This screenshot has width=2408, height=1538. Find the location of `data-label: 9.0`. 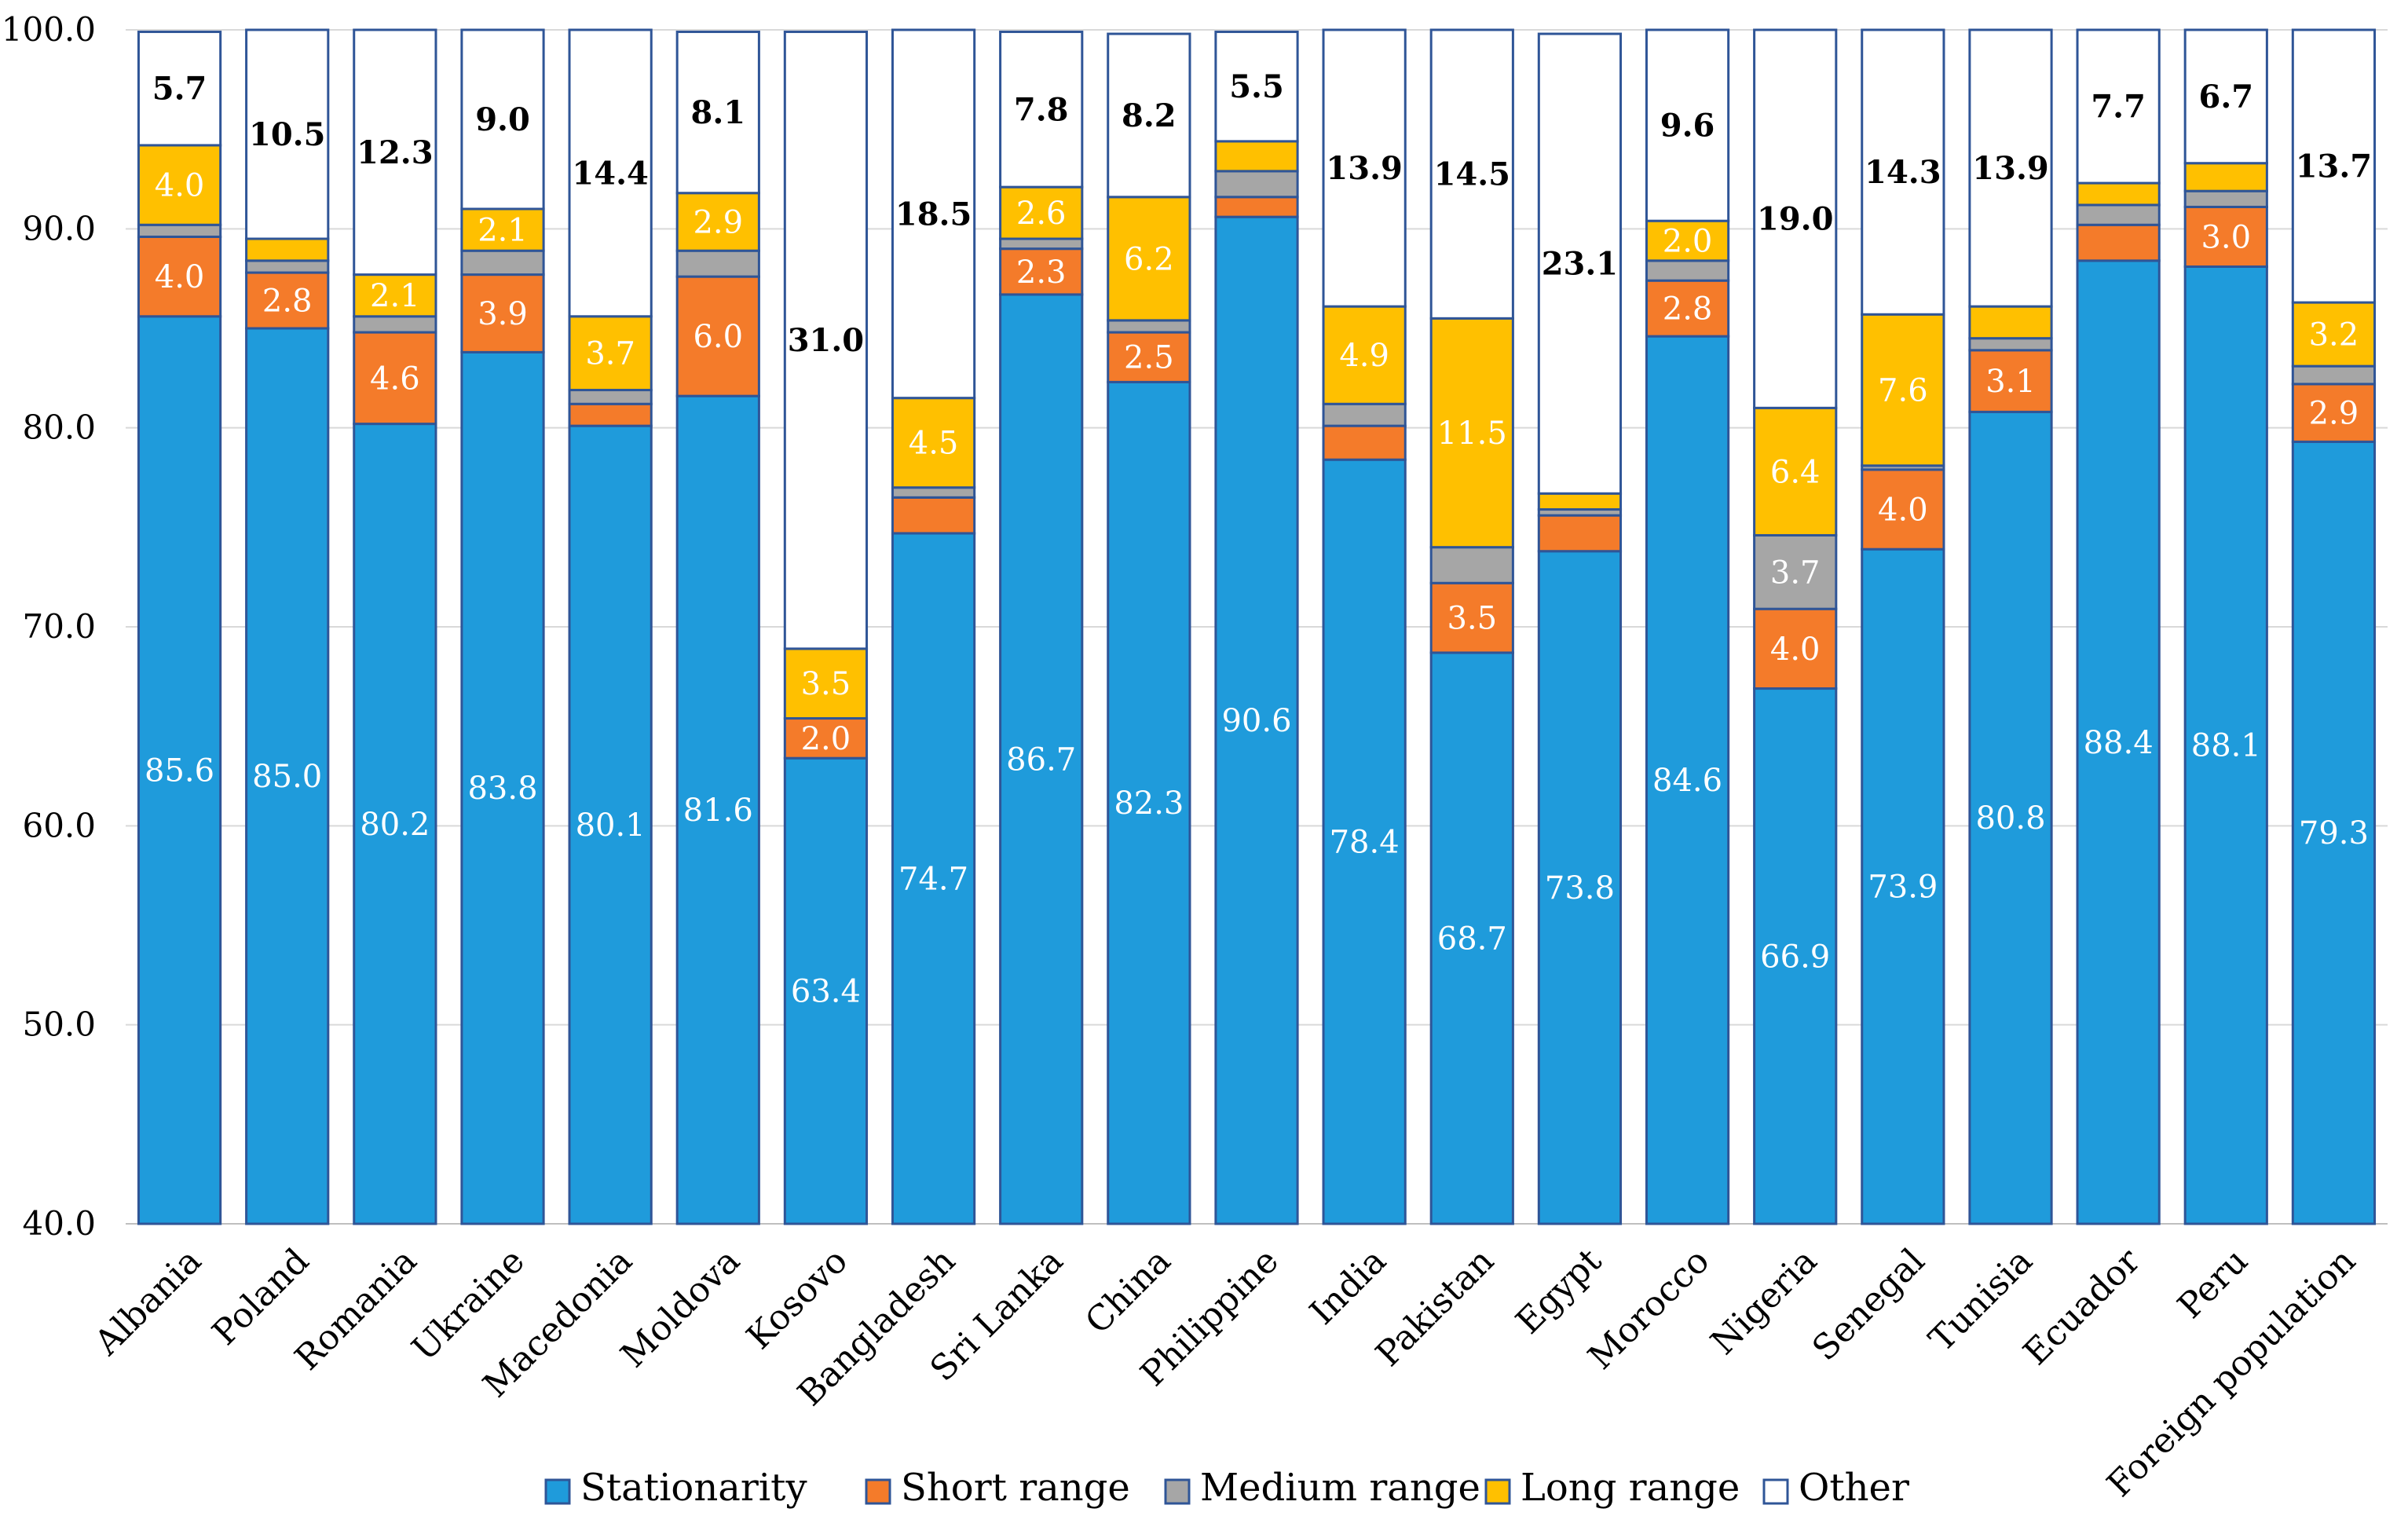

data-label: 9.0 is located at coordinates (502, 119).